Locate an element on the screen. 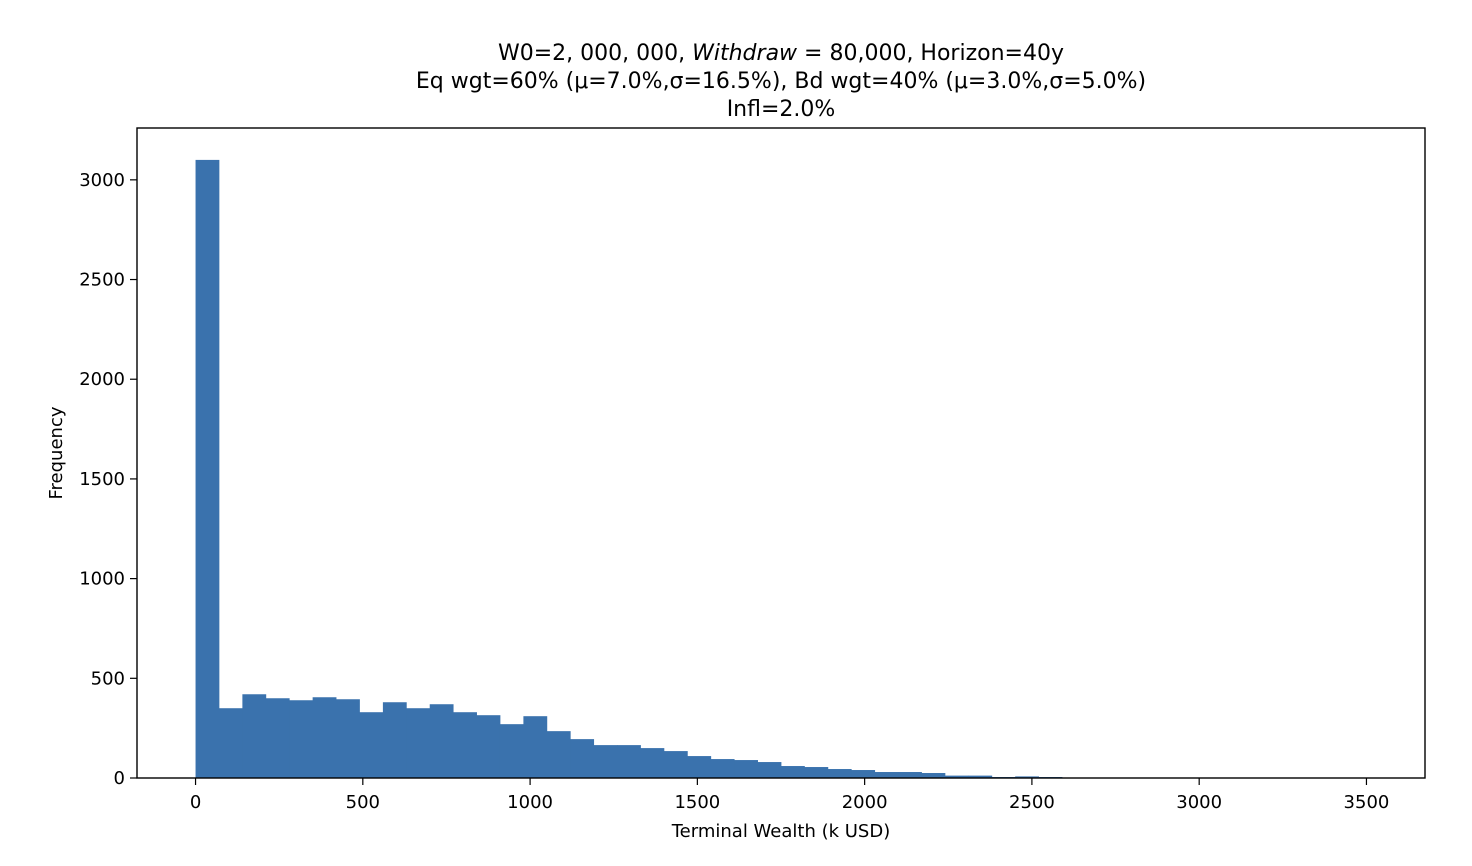 The width and height of the screenshot is (1472, 866). x-tick-label: 1000 is located at coordinates (530, 802).